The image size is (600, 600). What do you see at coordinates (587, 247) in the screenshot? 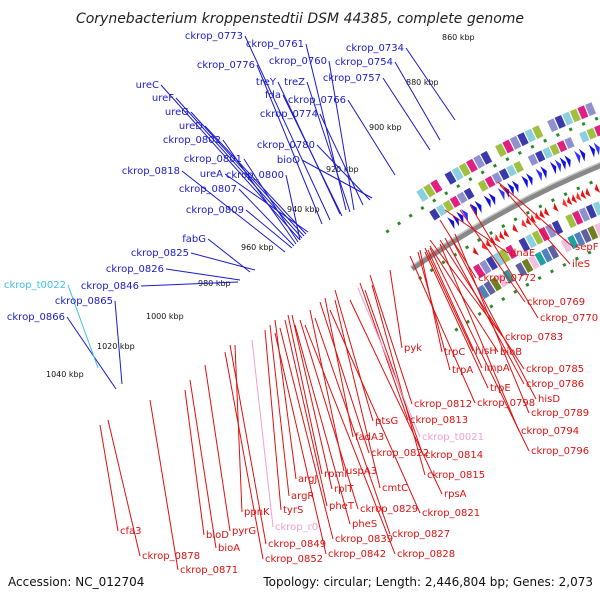
I see `gene-label: sepF` at bounding box center [587, 247].